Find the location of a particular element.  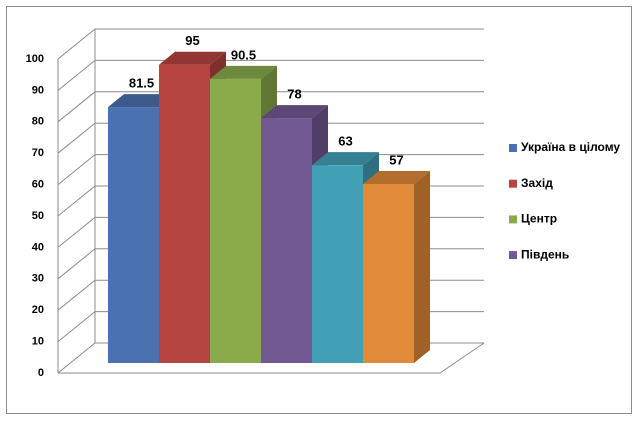

legend-label: Україна в цілому is located at coordinates (570, 147).